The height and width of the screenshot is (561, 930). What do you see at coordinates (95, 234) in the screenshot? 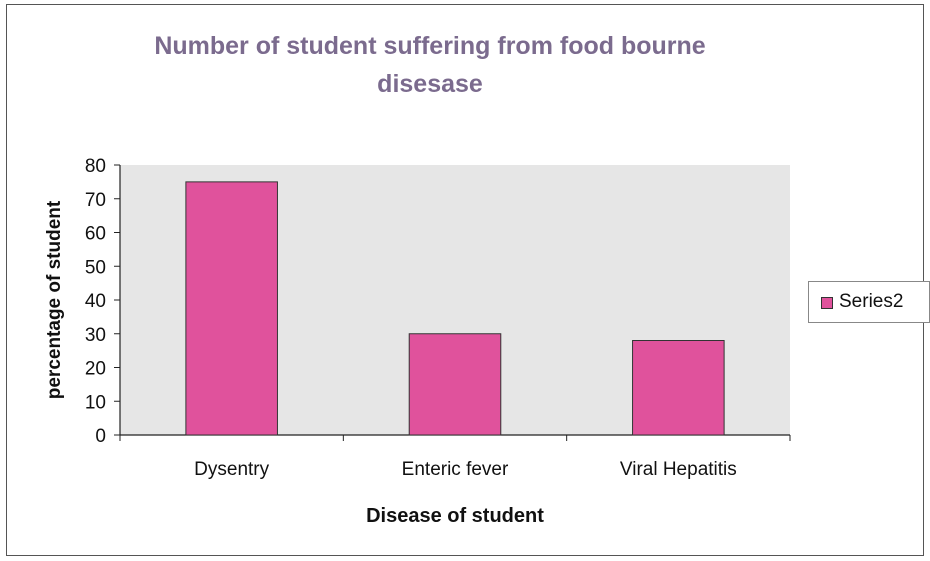
I see `y-tick-label: 60` at bounding box center [95, 234].